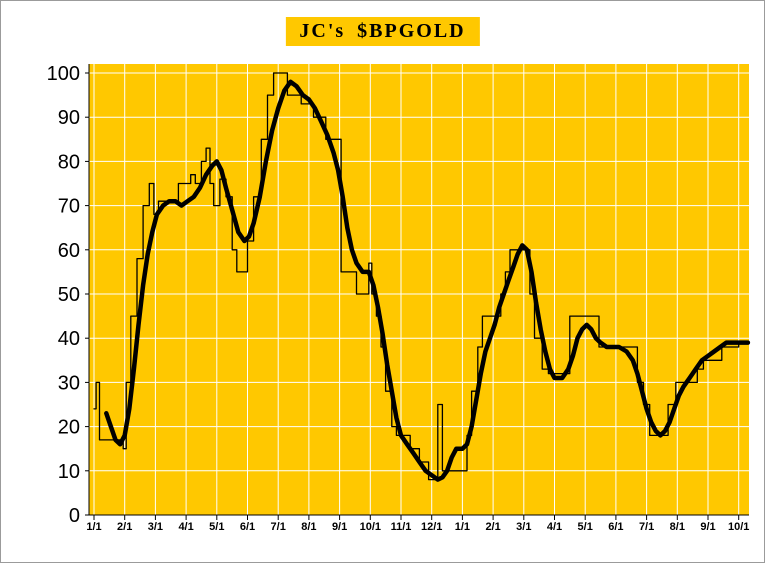 The image size is (765, 563). I want to click on svg-text: 20, so click(69, 428).